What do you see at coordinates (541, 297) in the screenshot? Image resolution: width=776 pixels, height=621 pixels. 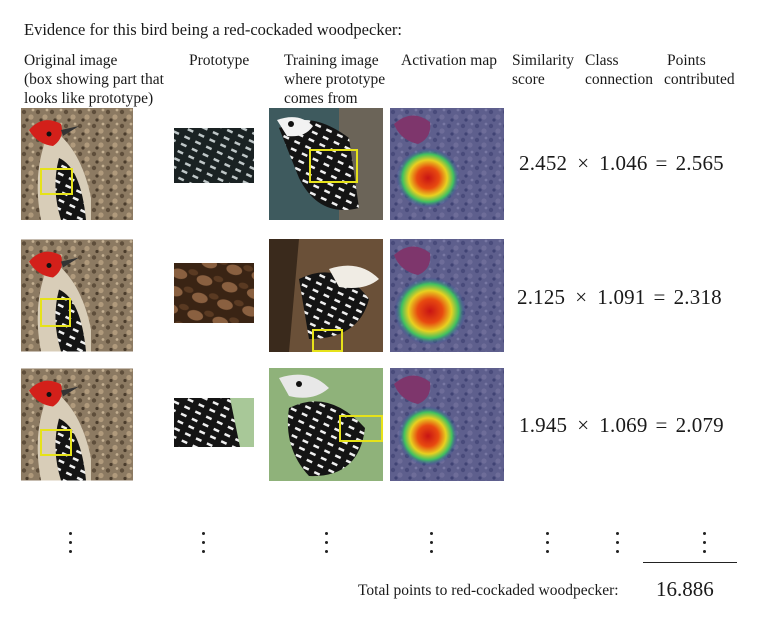 I see `similarity-score: 2.125` at bounding box center [541, 297].